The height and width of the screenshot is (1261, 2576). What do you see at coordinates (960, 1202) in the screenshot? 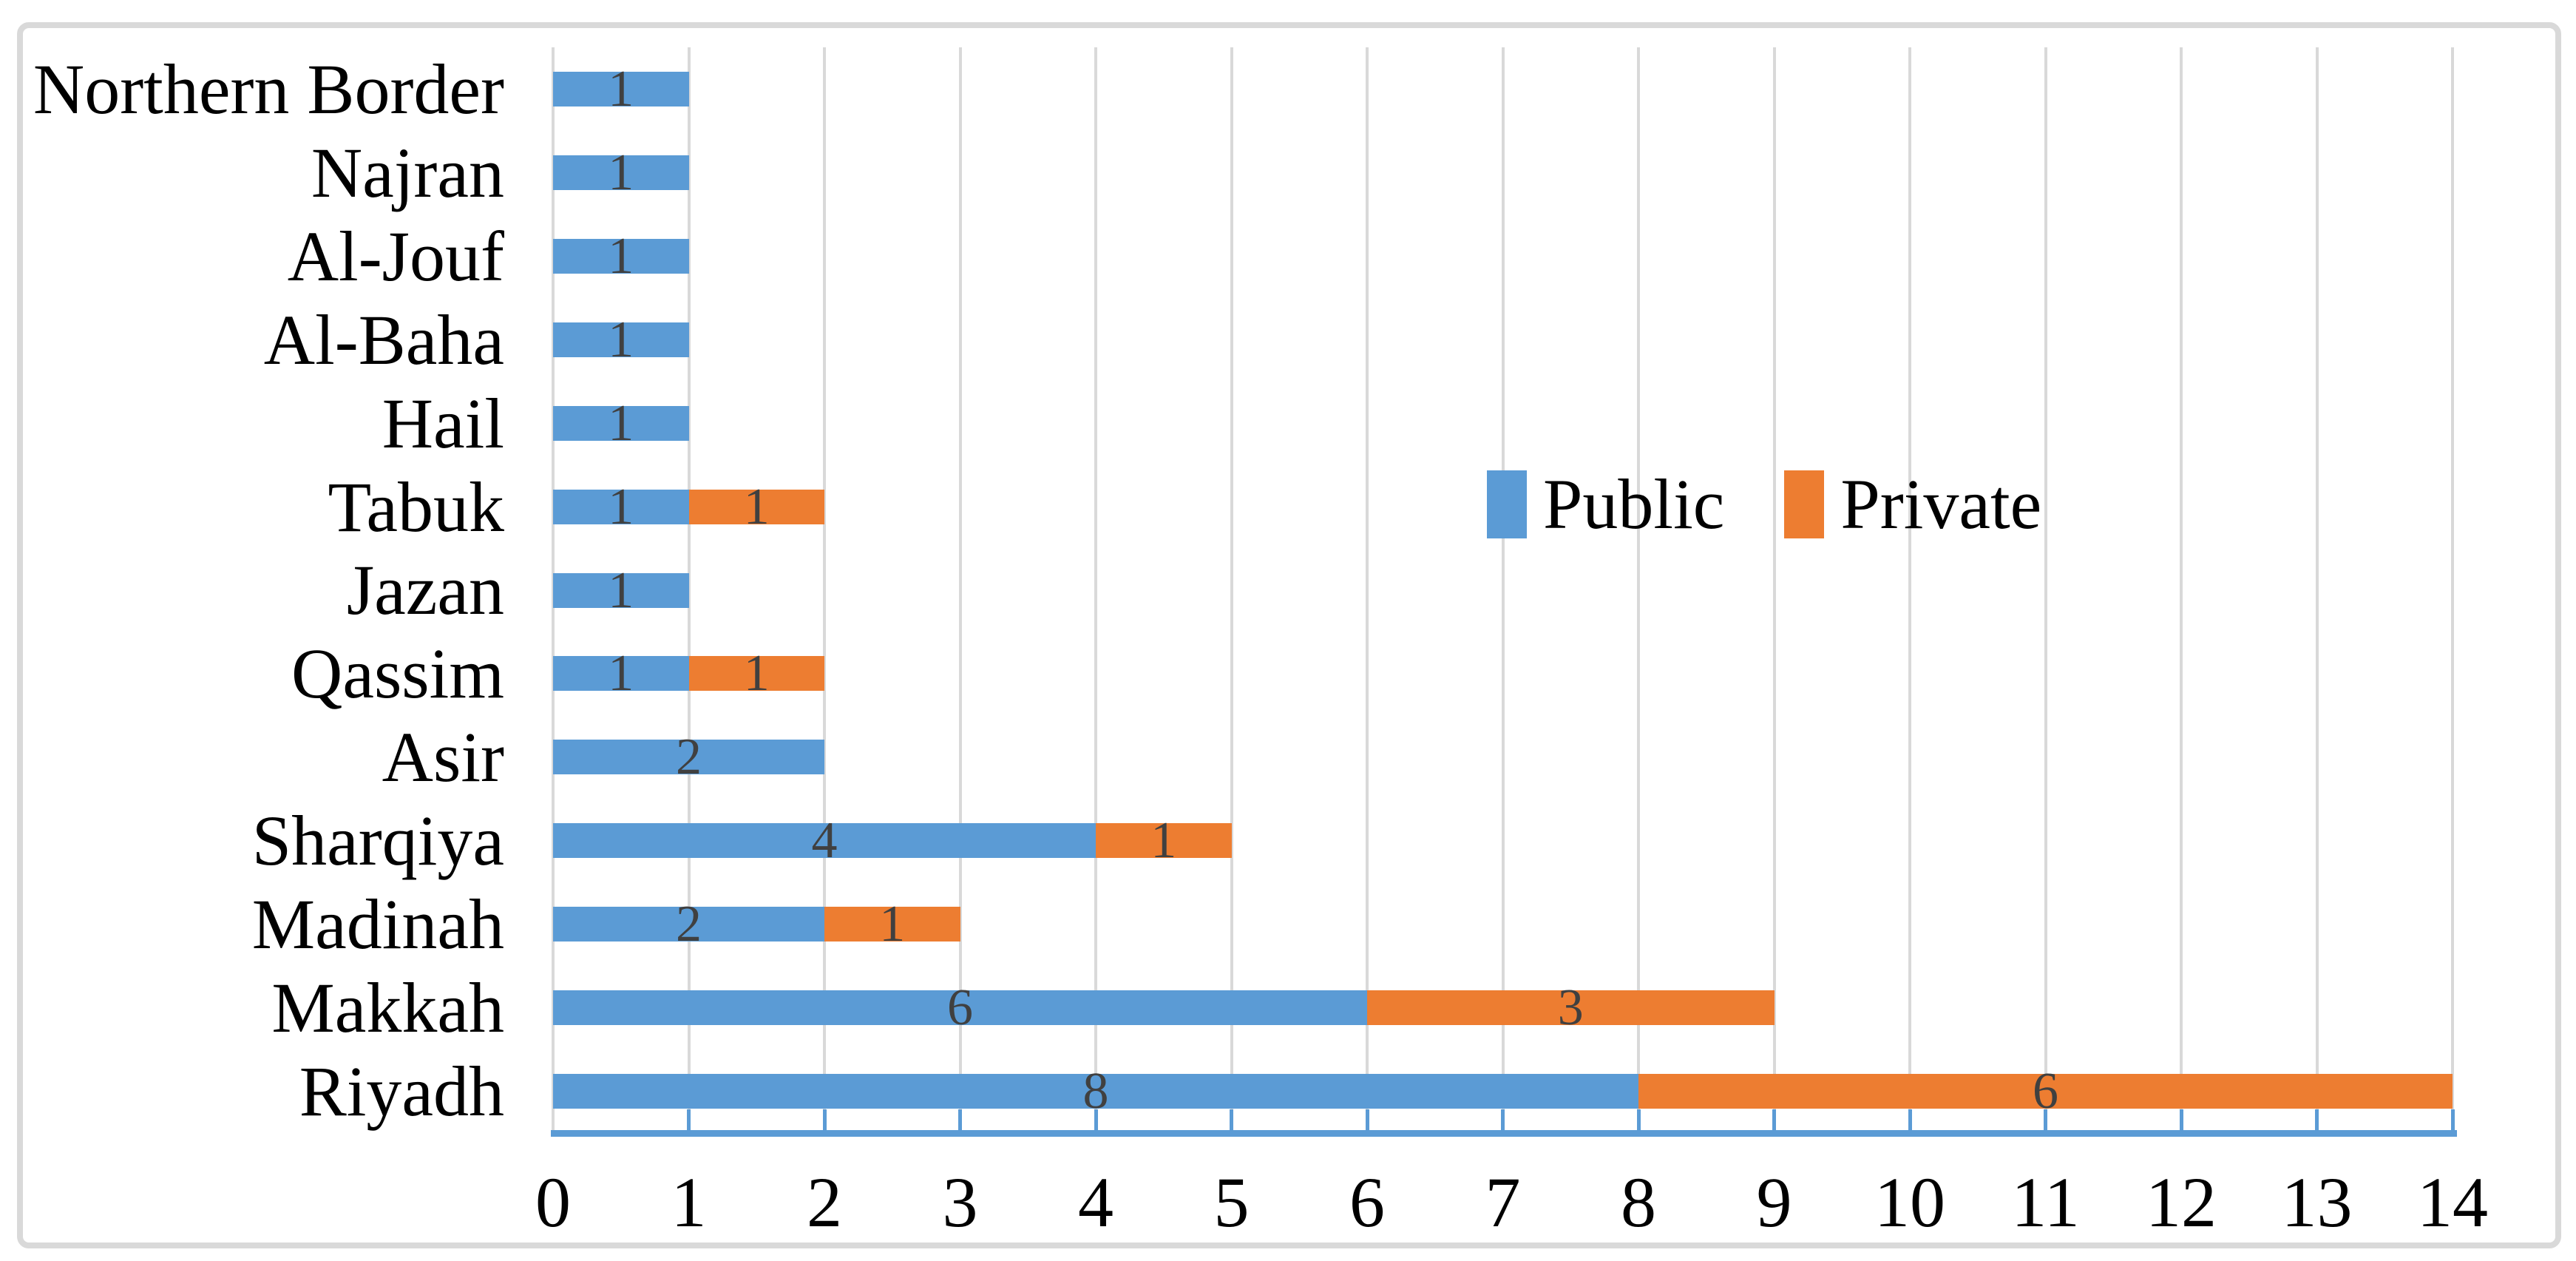
I see `x-tick-label: 3` at bounding box center [960, 1202].